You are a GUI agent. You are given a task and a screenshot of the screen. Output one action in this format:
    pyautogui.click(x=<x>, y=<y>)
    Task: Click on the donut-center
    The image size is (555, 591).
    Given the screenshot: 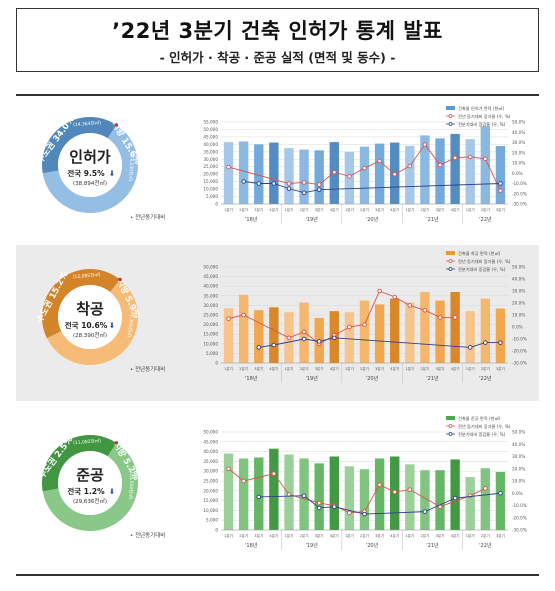 What is the action you would take?
    pyautogui.click(x=90, y=165)
    